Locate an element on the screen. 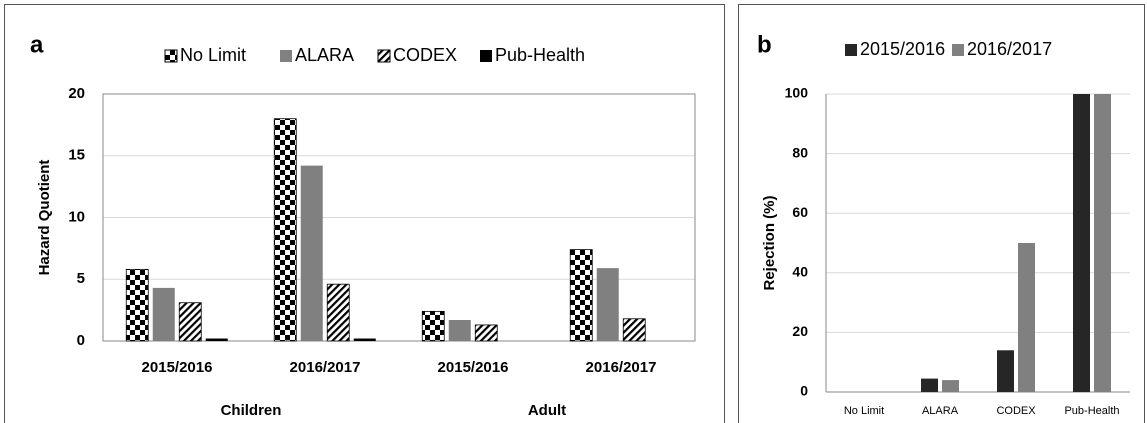 Image resolution: width=1147 pixels, height=423 pixels. panel-label: a is located at coordinates (37, 44).